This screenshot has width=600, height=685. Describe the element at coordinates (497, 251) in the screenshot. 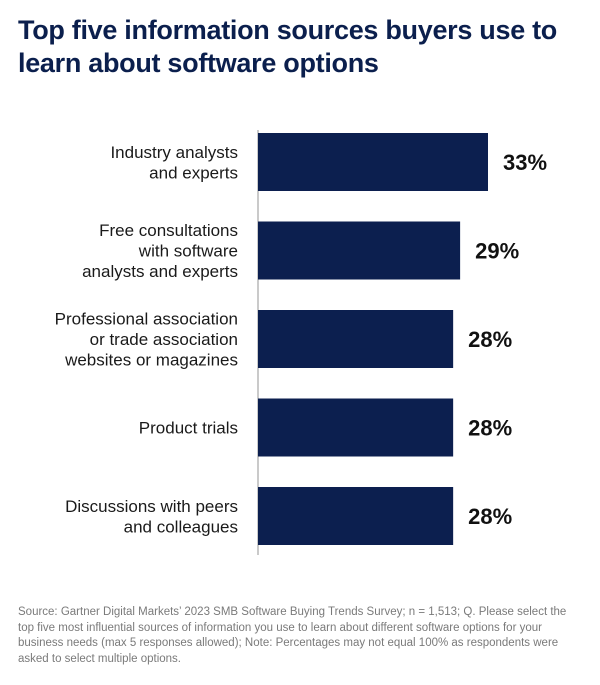

I see `value-label-2: 29%` at that location.